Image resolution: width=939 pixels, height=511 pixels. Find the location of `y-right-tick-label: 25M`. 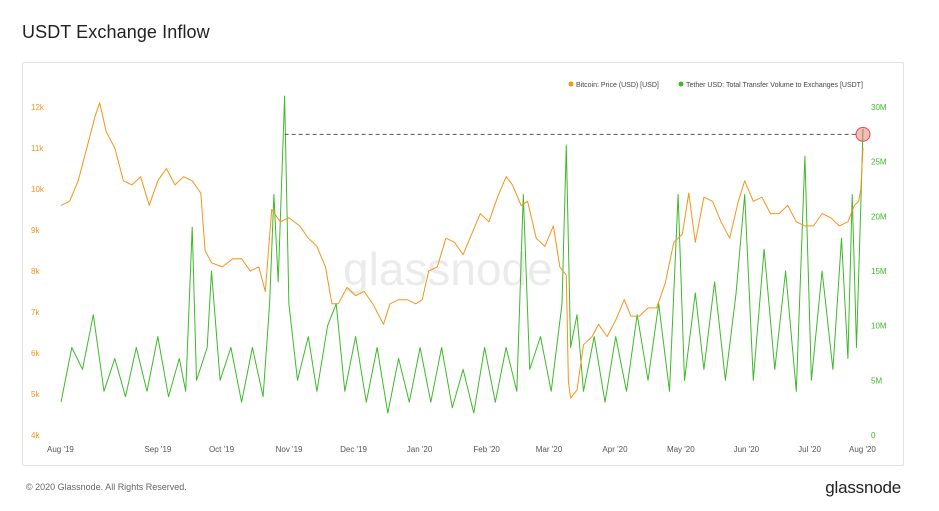

y-right-tick-label: 25M is located at coordinates (879, 162).